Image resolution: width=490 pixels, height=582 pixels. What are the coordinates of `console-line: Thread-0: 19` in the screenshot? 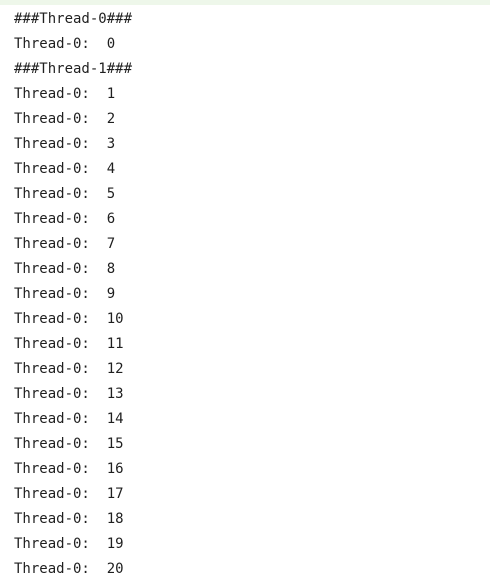 It's located at (69, 544).